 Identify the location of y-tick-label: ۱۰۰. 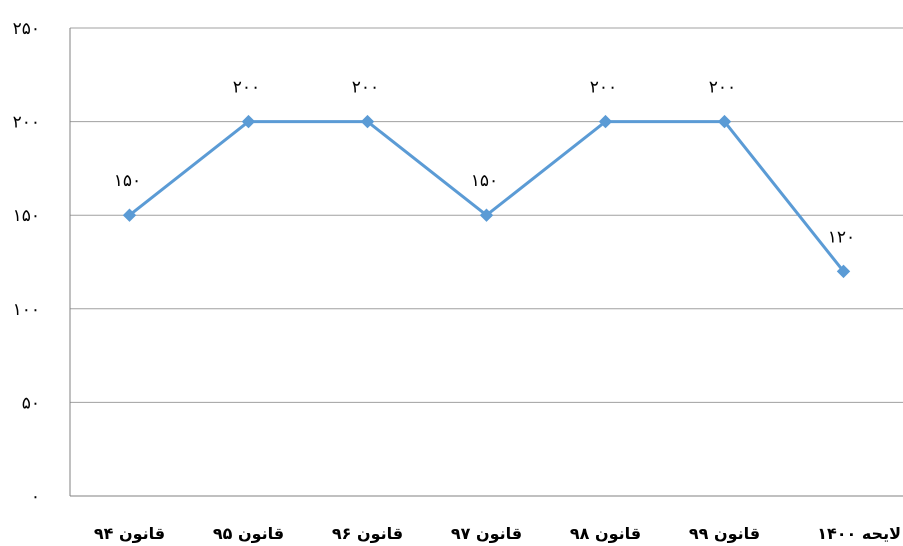
(26, 310).